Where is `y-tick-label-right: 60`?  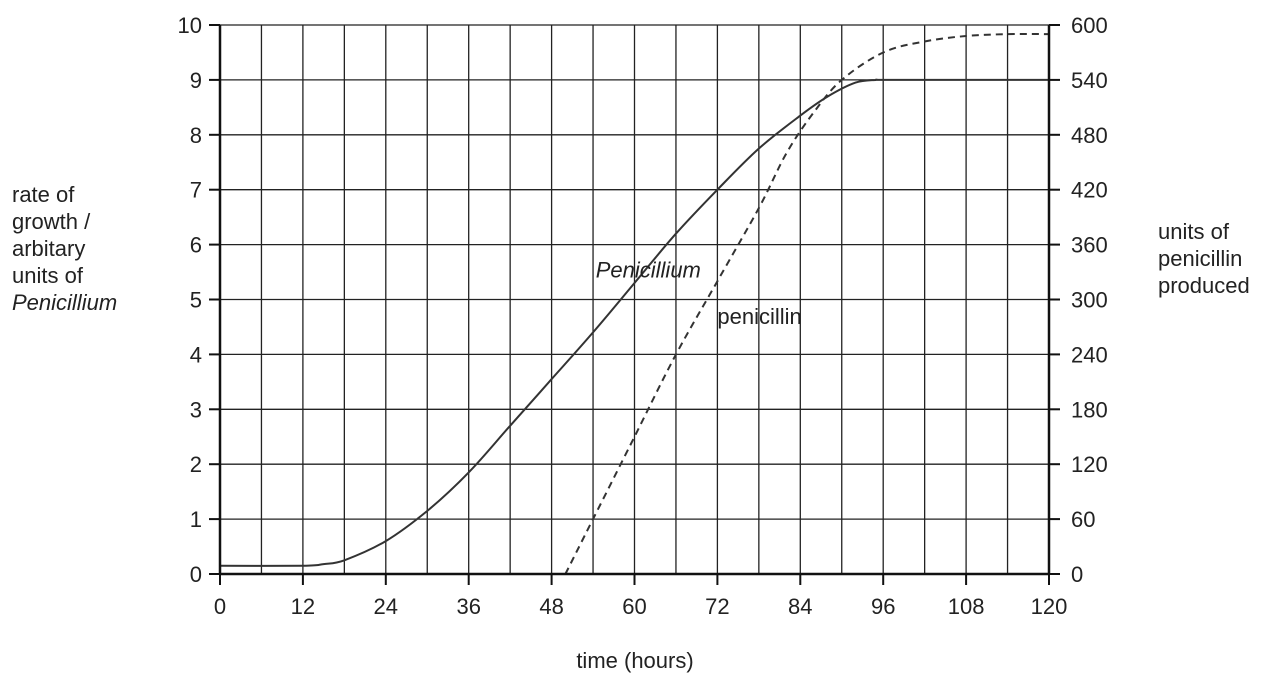 y-tick-label-right: 60 is located at coordinates (1083, 519).